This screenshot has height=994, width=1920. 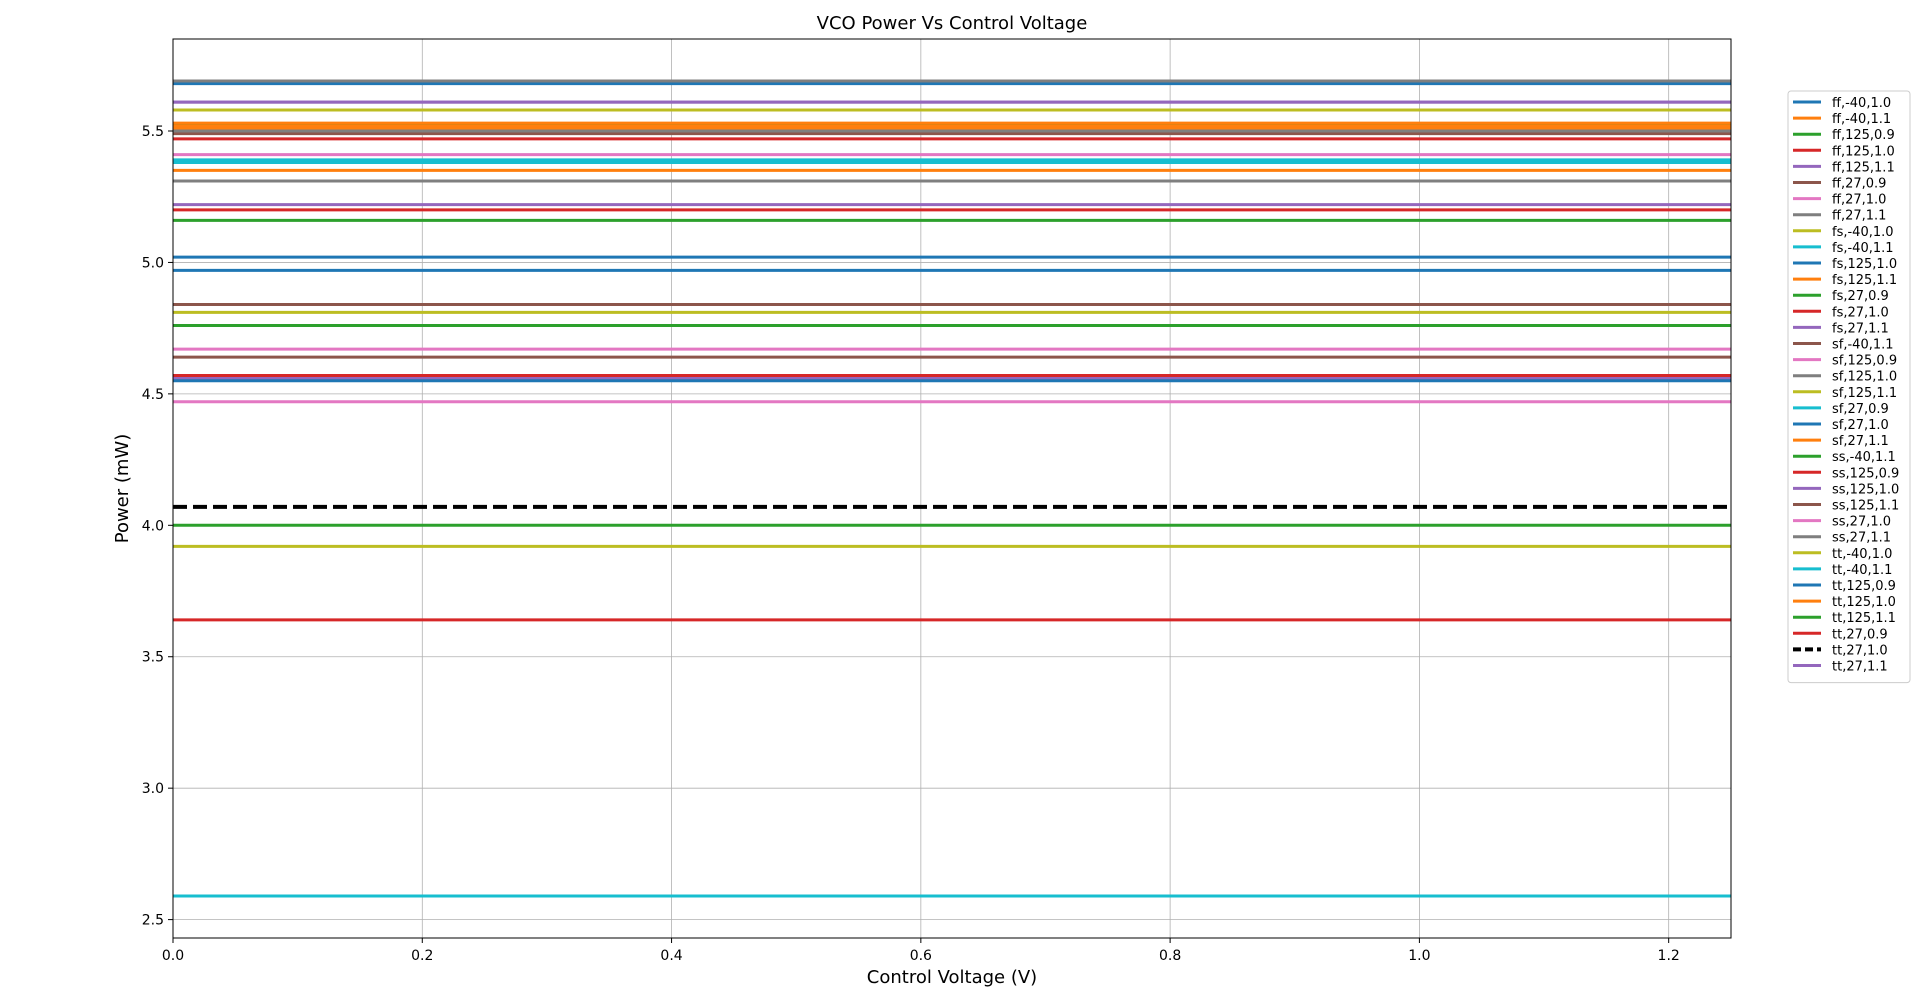 I want to click on legend-label: ff,-40,1.1, so click(x=1861, y=119).